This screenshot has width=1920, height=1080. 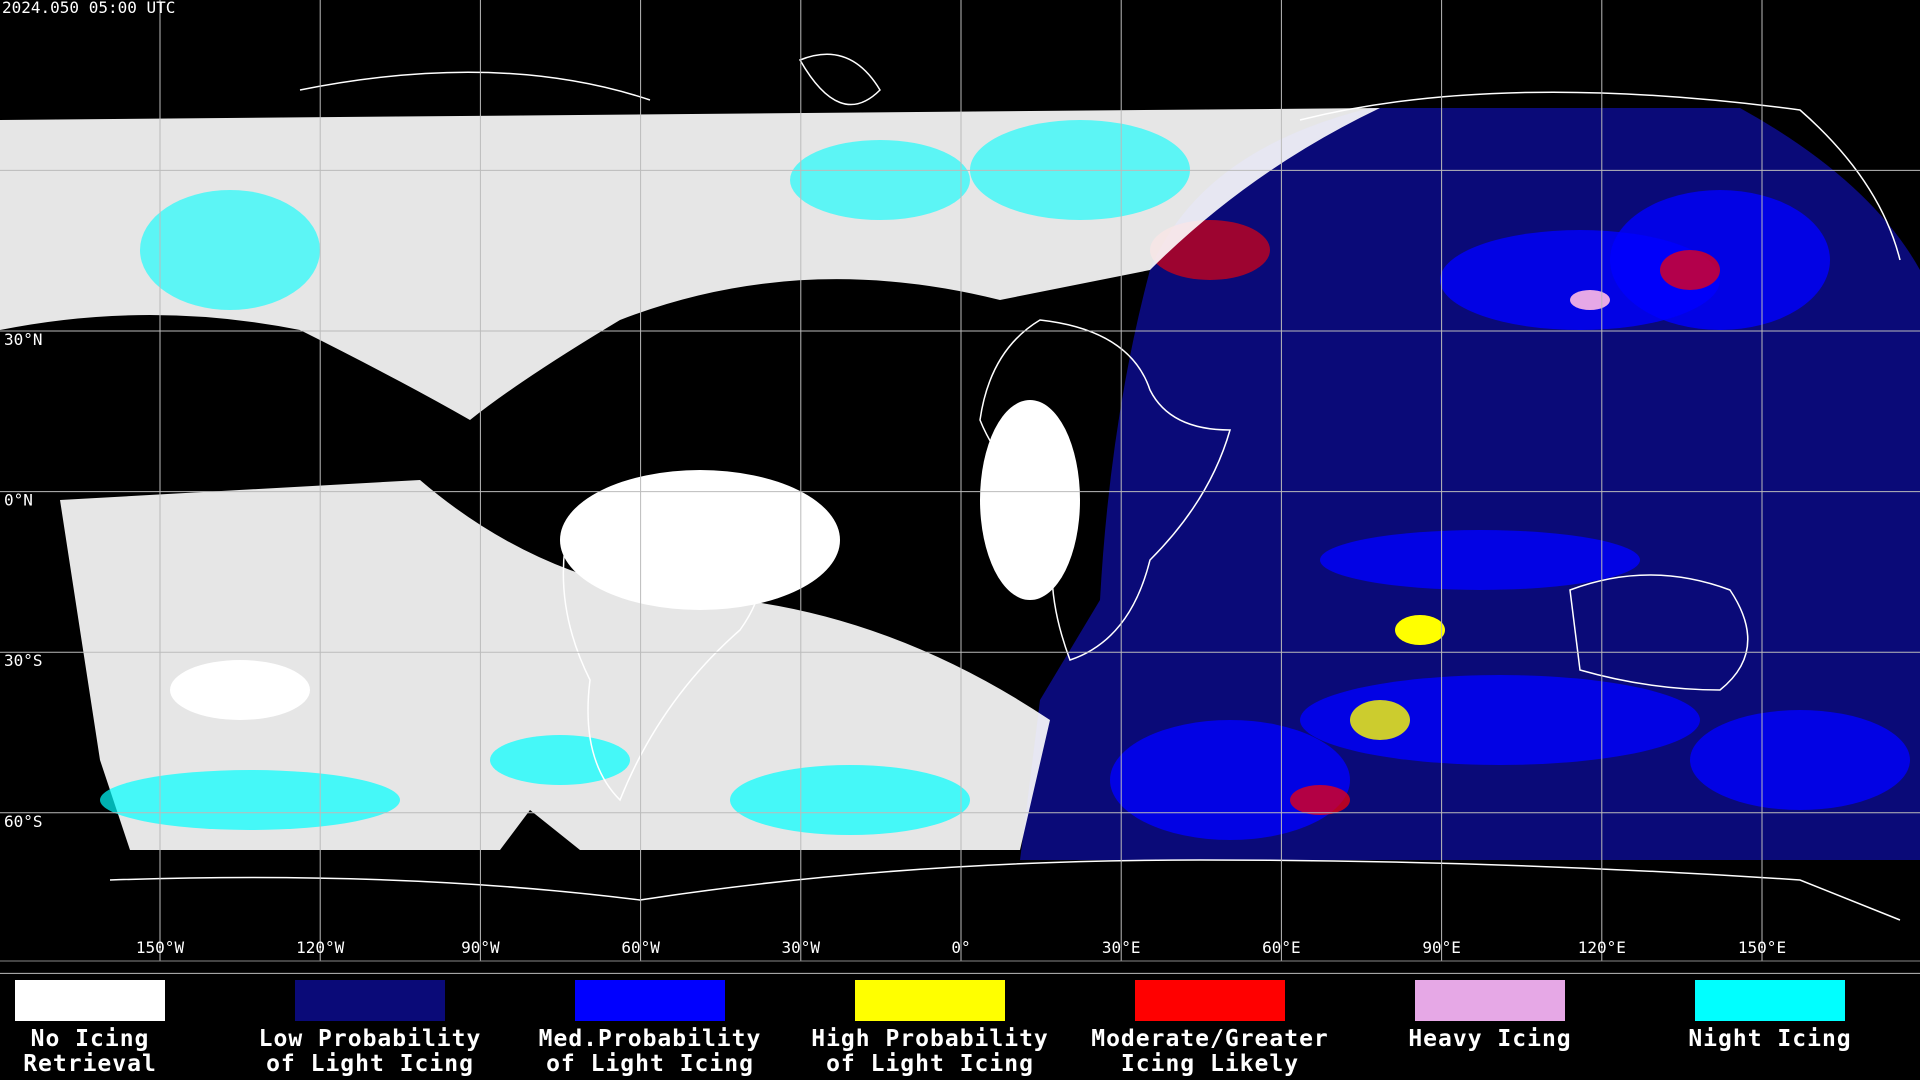 I want to click on longitude-label: 60°E, so click(x=1281, y=947).